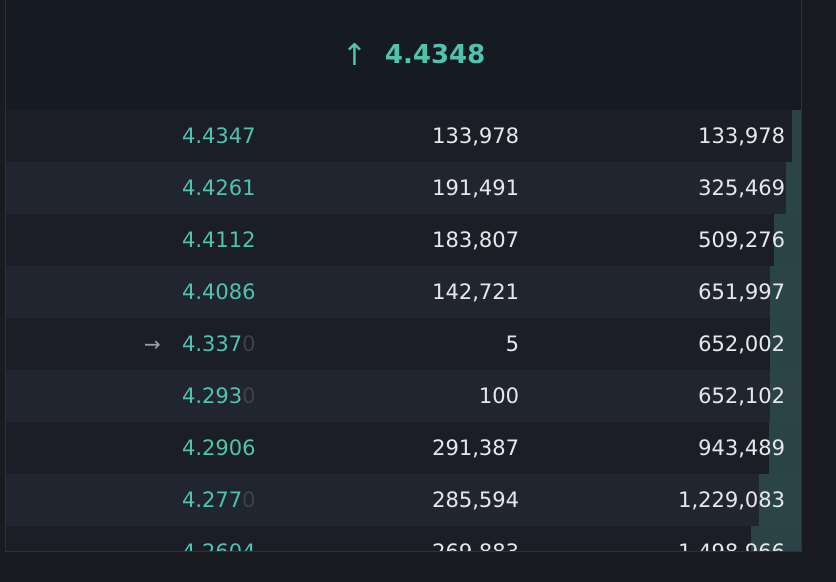 This screenshot has height=582, width=836. Describe the element at coordinates (403, 188) in the screenshot. I see `order-row: 4.4261 191,491 325,469` at that location.